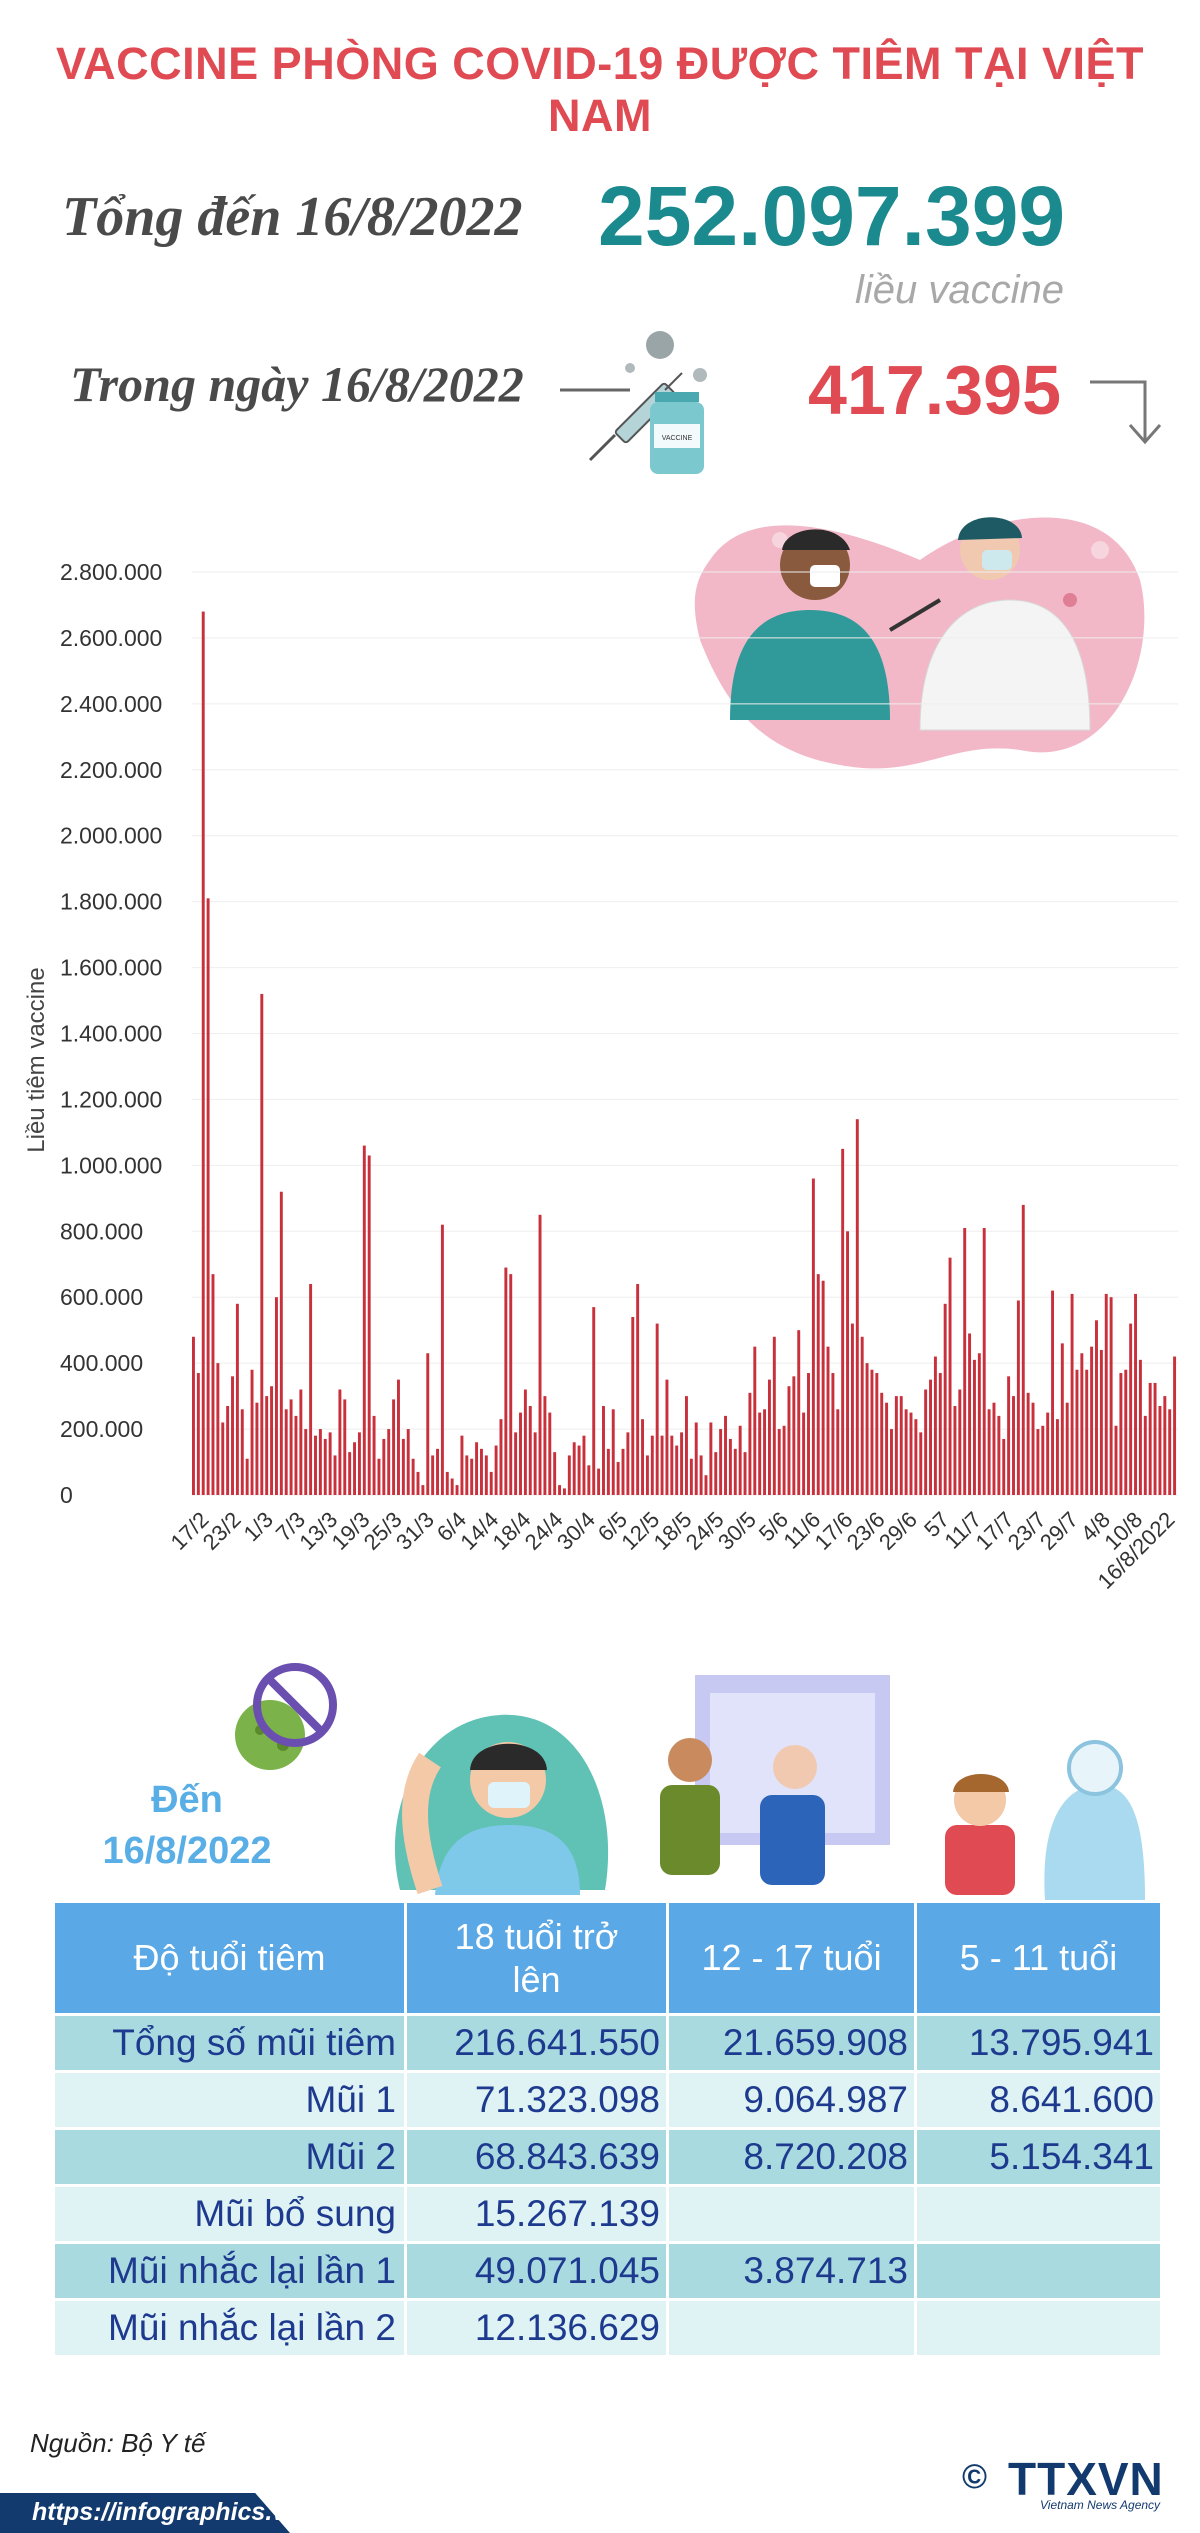 Image resolution: width=1200 pixels, height=2533 pixels. What do you see at coordinates (111, 1165) in the screenshot?
I see `y-tick-label: 1.000.000` at bounding box center [111, 1165].